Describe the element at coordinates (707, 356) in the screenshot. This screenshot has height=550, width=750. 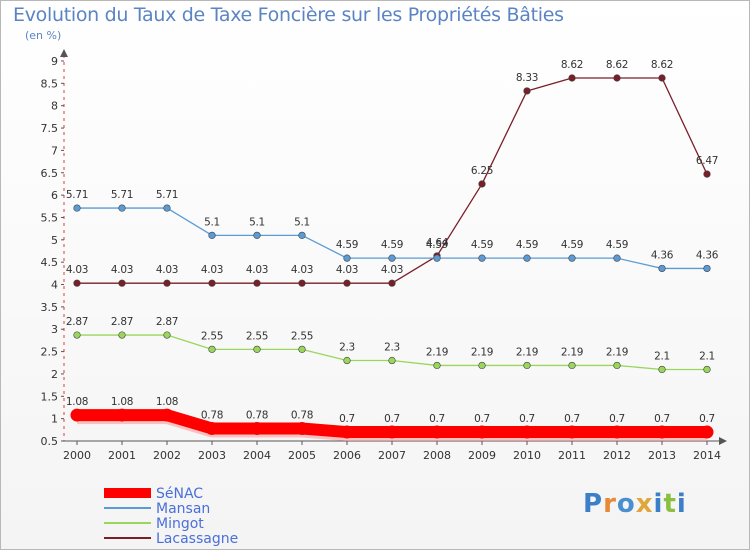
I see `data-label-mingot: 2.1` at that location.